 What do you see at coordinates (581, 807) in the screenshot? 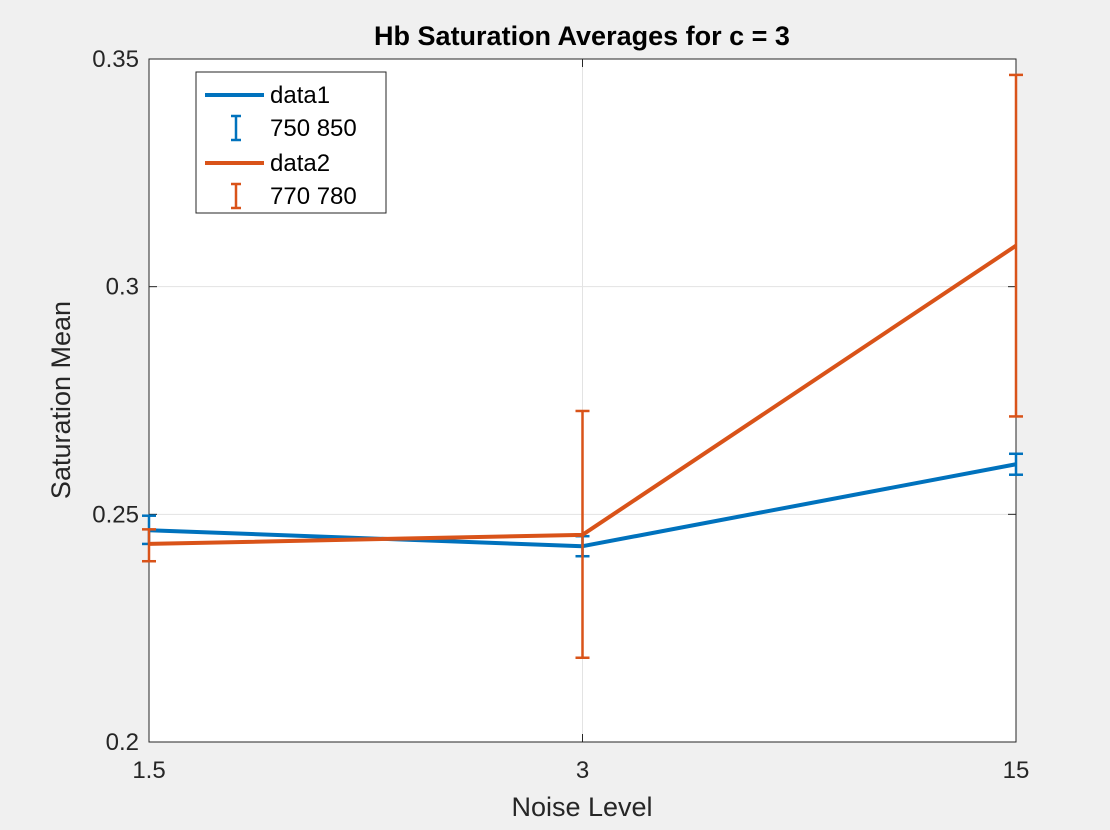
I see `x-axis-label: Noise Level` at bounding box center [581, 807].